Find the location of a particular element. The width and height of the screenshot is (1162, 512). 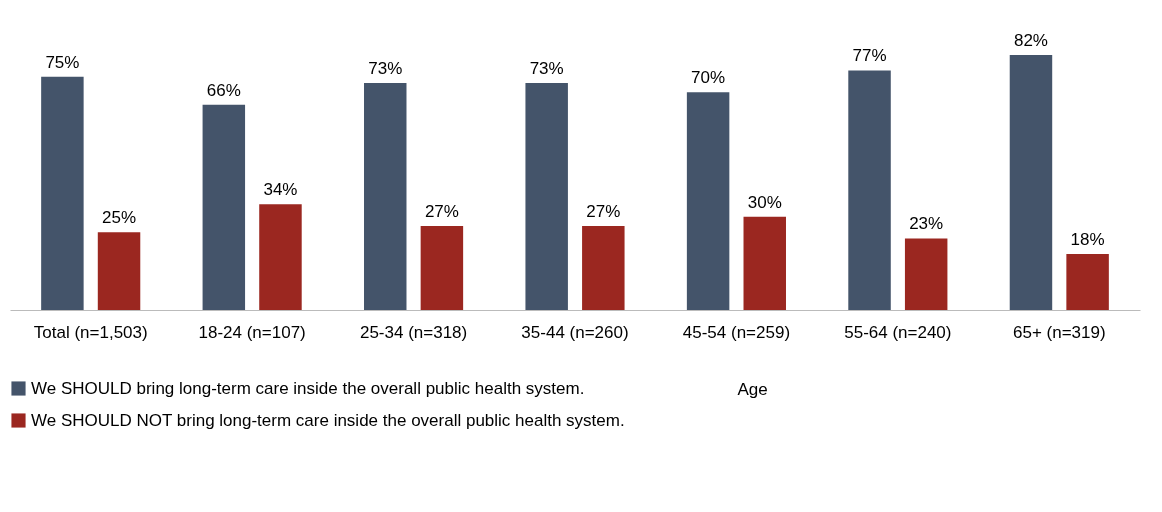

x-tick-label: 65+ (n=319) is located at coordinates (1059, 332).